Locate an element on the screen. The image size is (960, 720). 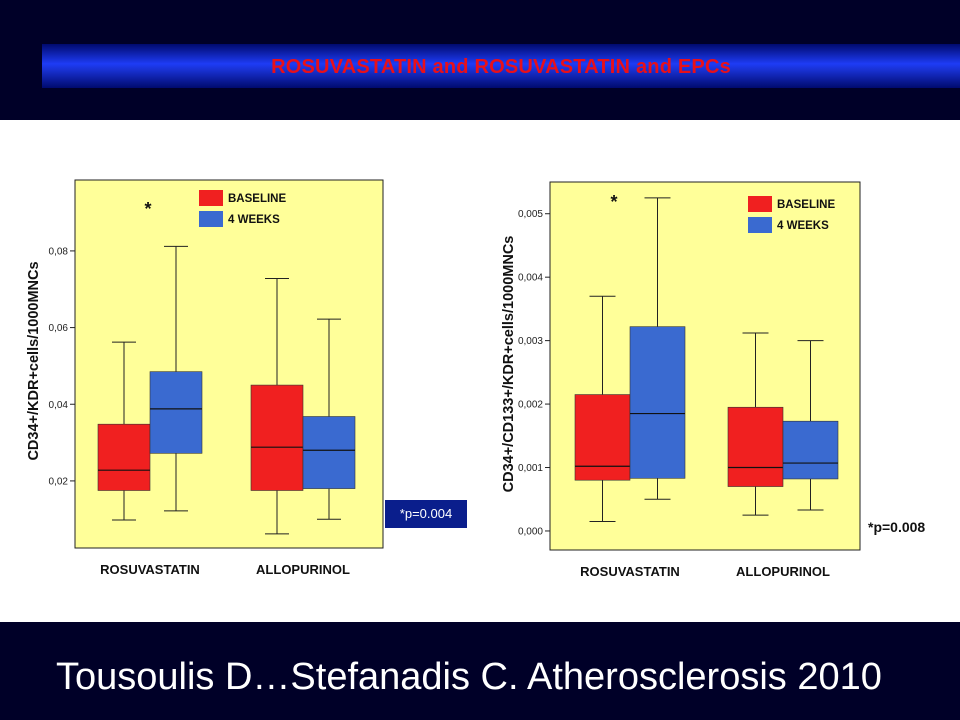
chart2-y-tick-label: 0,003 is located at coordinates (530, 341).